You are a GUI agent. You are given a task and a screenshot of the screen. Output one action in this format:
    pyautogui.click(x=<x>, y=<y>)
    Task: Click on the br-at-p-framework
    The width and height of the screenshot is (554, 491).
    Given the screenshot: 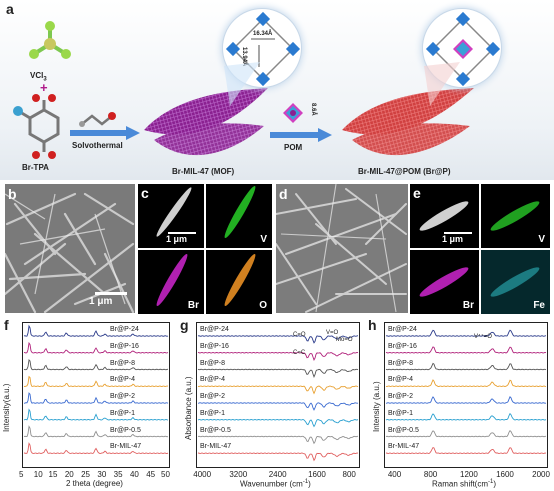 What is the action you would take?
    pyautogui.click(x=463, y=49)
    